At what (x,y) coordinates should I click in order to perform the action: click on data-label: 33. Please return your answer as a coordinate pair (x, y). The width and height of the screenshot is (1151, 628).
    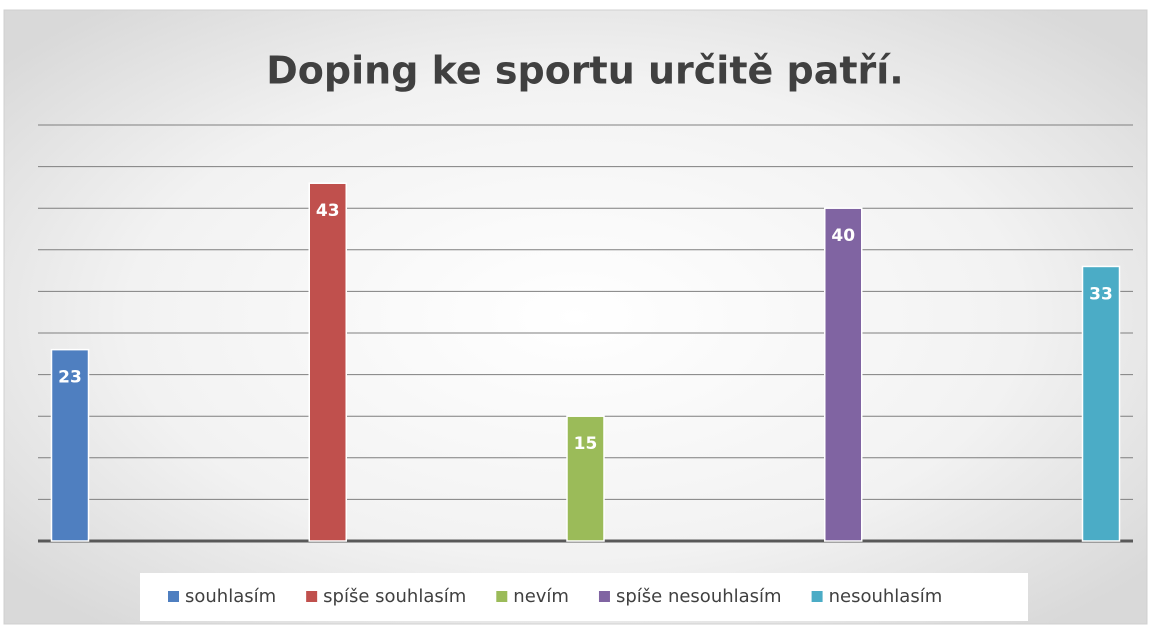
    Looking at the image, I should click on (1101, 294).